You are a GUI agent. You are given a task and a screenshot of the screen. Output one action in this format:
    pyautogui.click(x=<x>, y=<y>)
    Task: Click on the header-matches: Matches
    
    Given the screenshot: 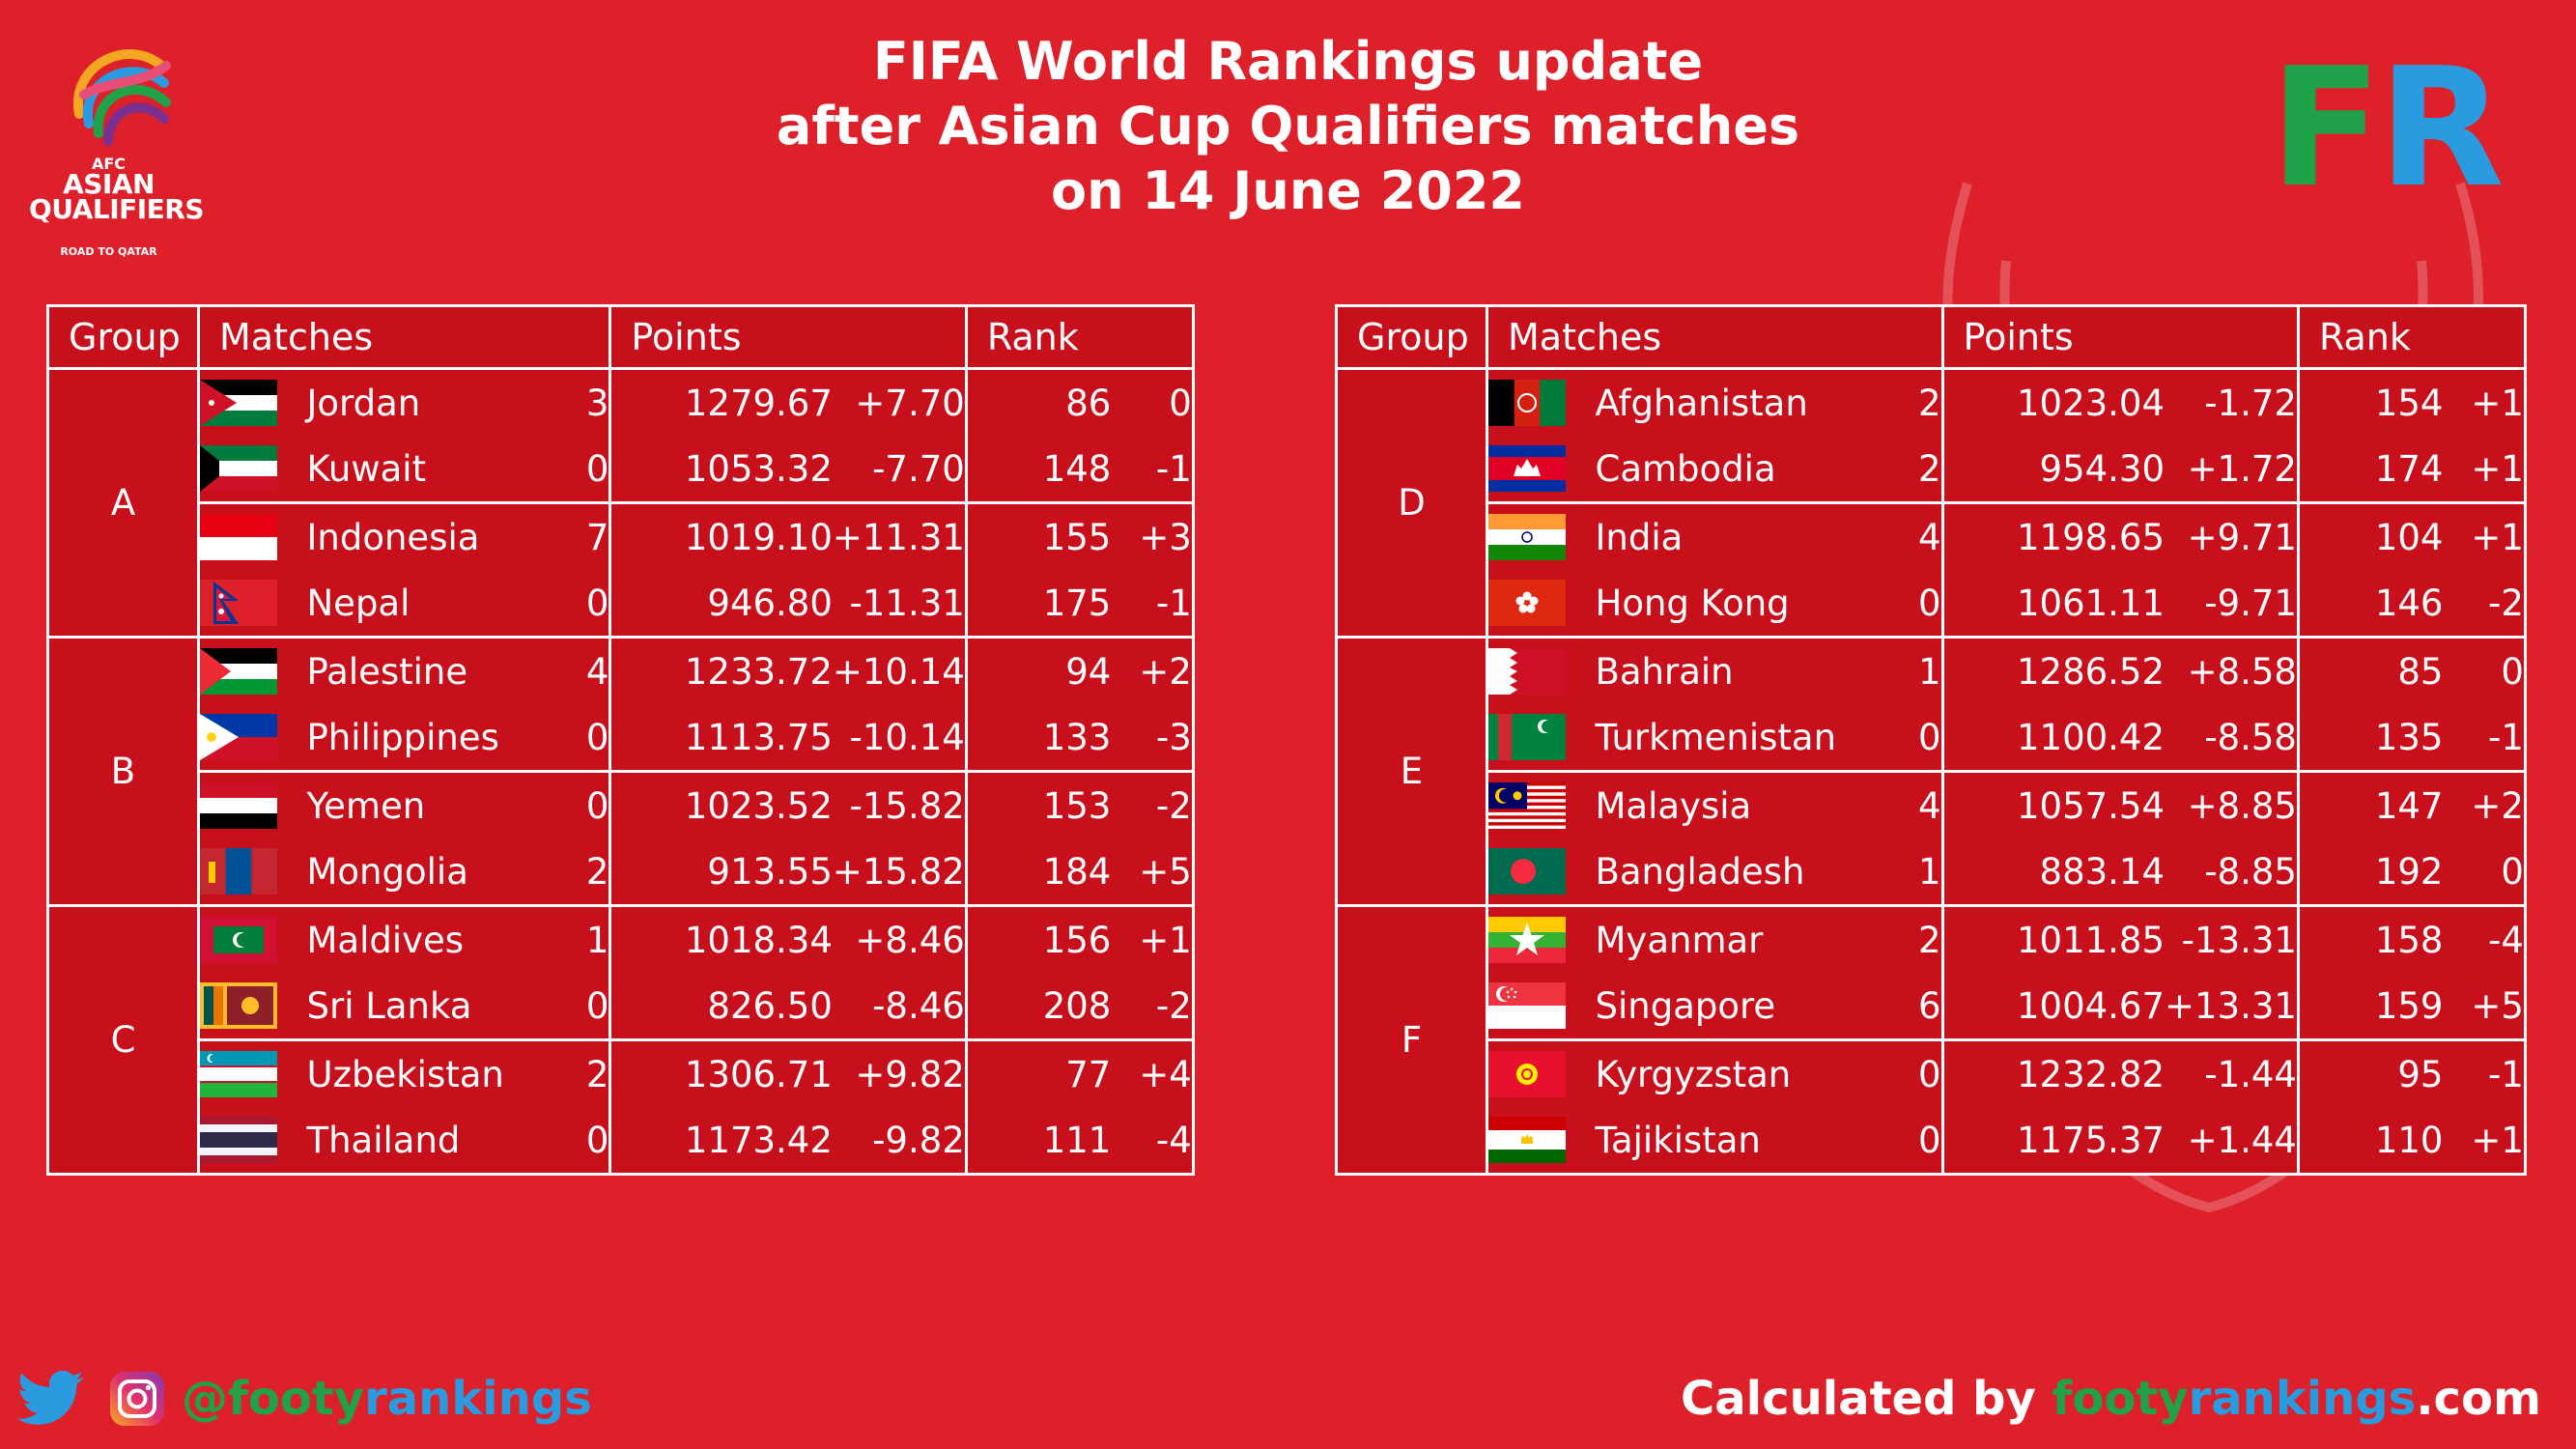 What is the action you would take?
    pyautogui.click(x=404, y=337)
    